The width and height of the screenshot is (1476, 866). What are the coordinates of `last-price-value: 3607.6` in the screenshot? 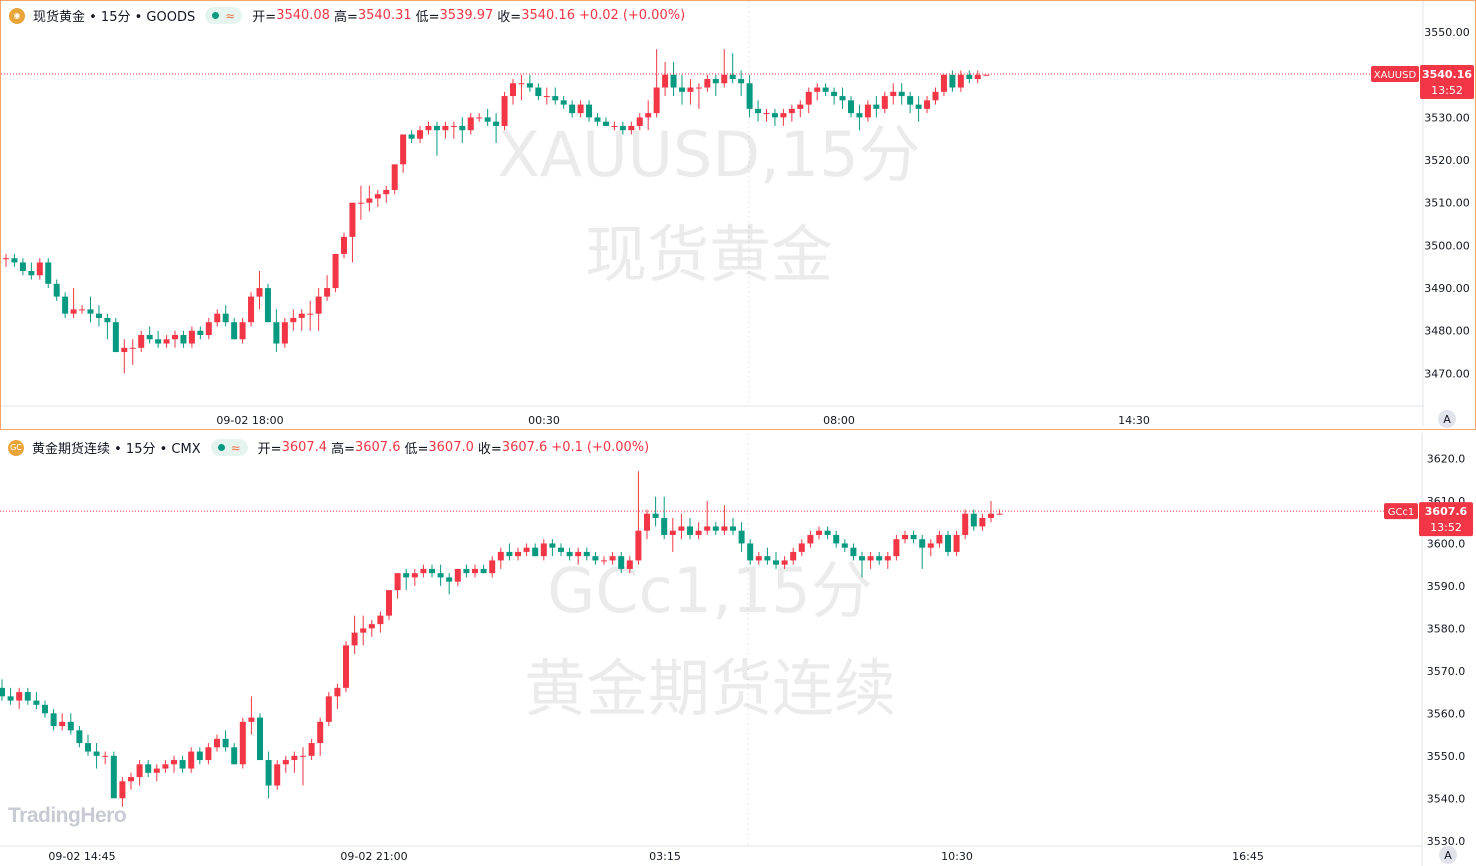 It's located at (1446, 511).